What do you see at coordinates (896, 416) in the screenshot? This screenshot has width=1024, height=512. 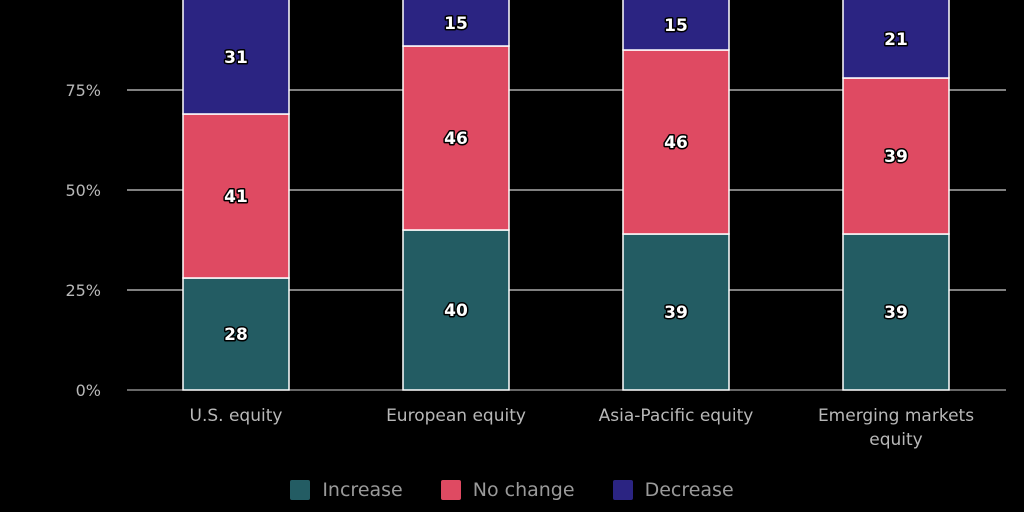 I see `x-category-label: Emerging markets` at bounding box center [896, 416].